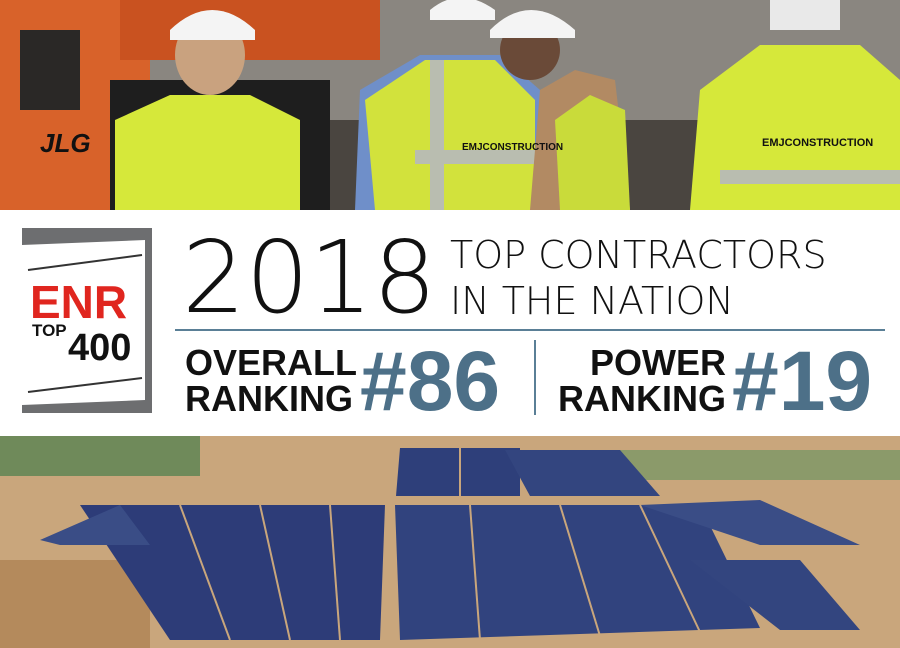 This screenshot has height=648, width=900. What do you see at coordinates (271, 362) in the screenshot?
I see `ranking-label: OVERALL` at bounding box center [271, 362].